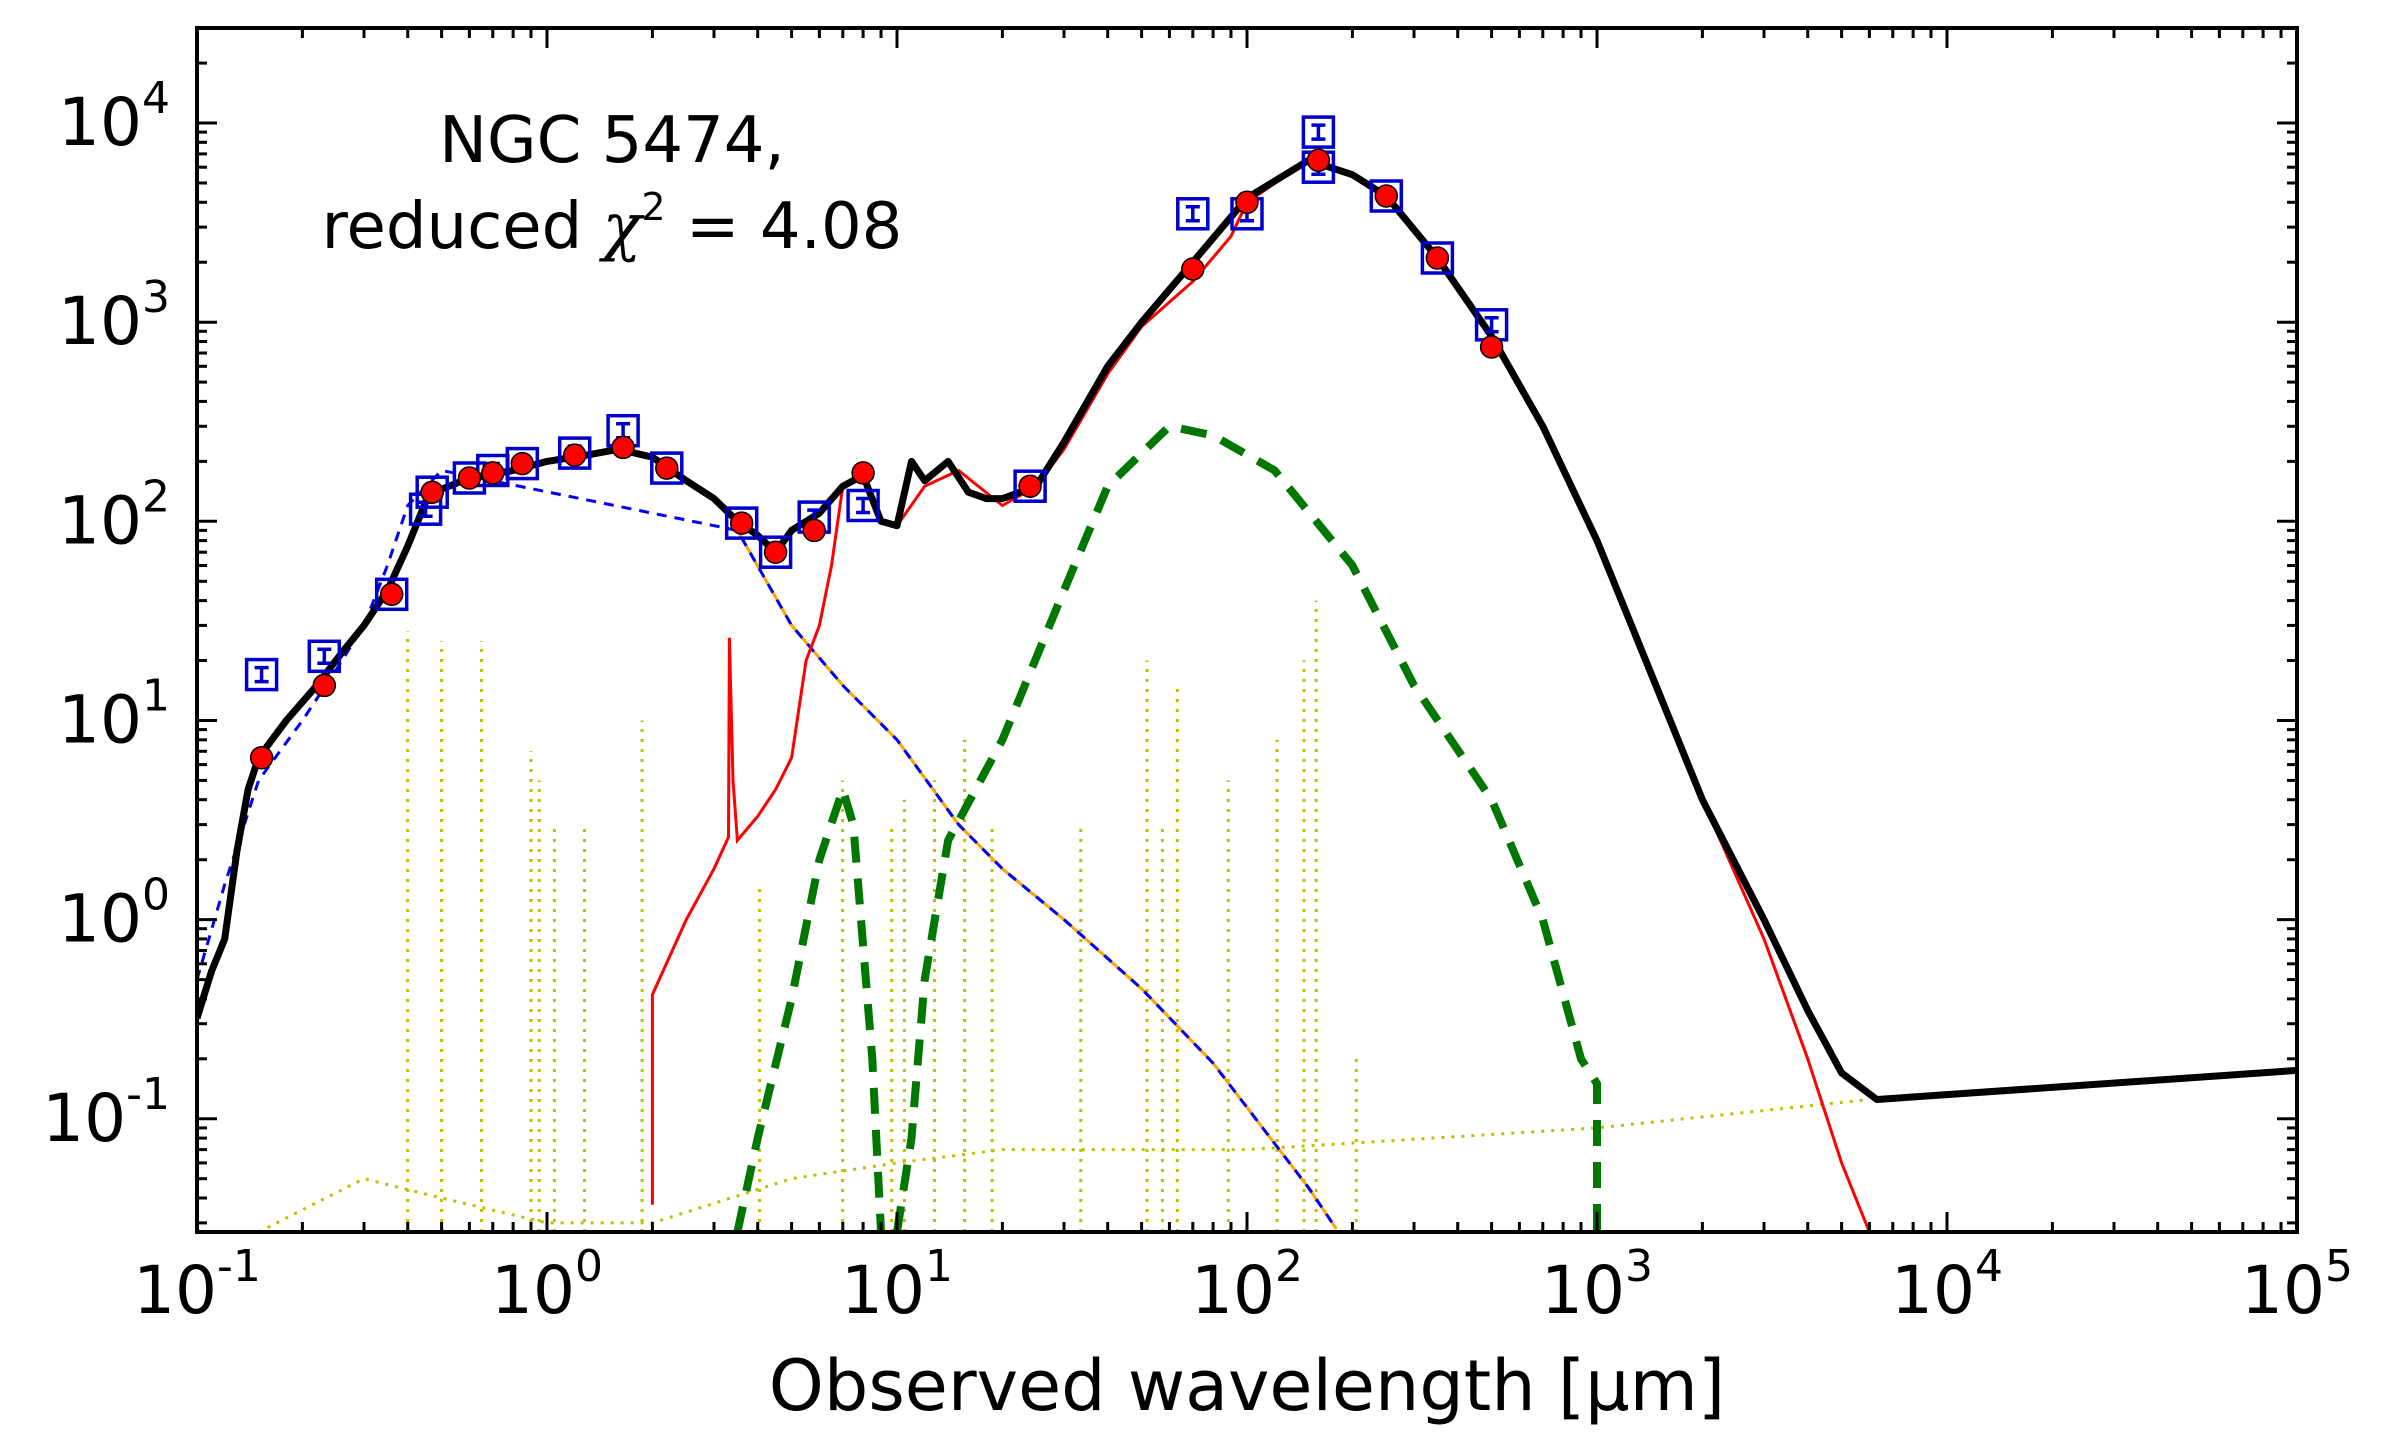 This screenshot has height=1454, width=2383. Describe the element at coordinates (197, 1285) in the screenshot. I see `x-tick-label: 10⁻¹` at that location.